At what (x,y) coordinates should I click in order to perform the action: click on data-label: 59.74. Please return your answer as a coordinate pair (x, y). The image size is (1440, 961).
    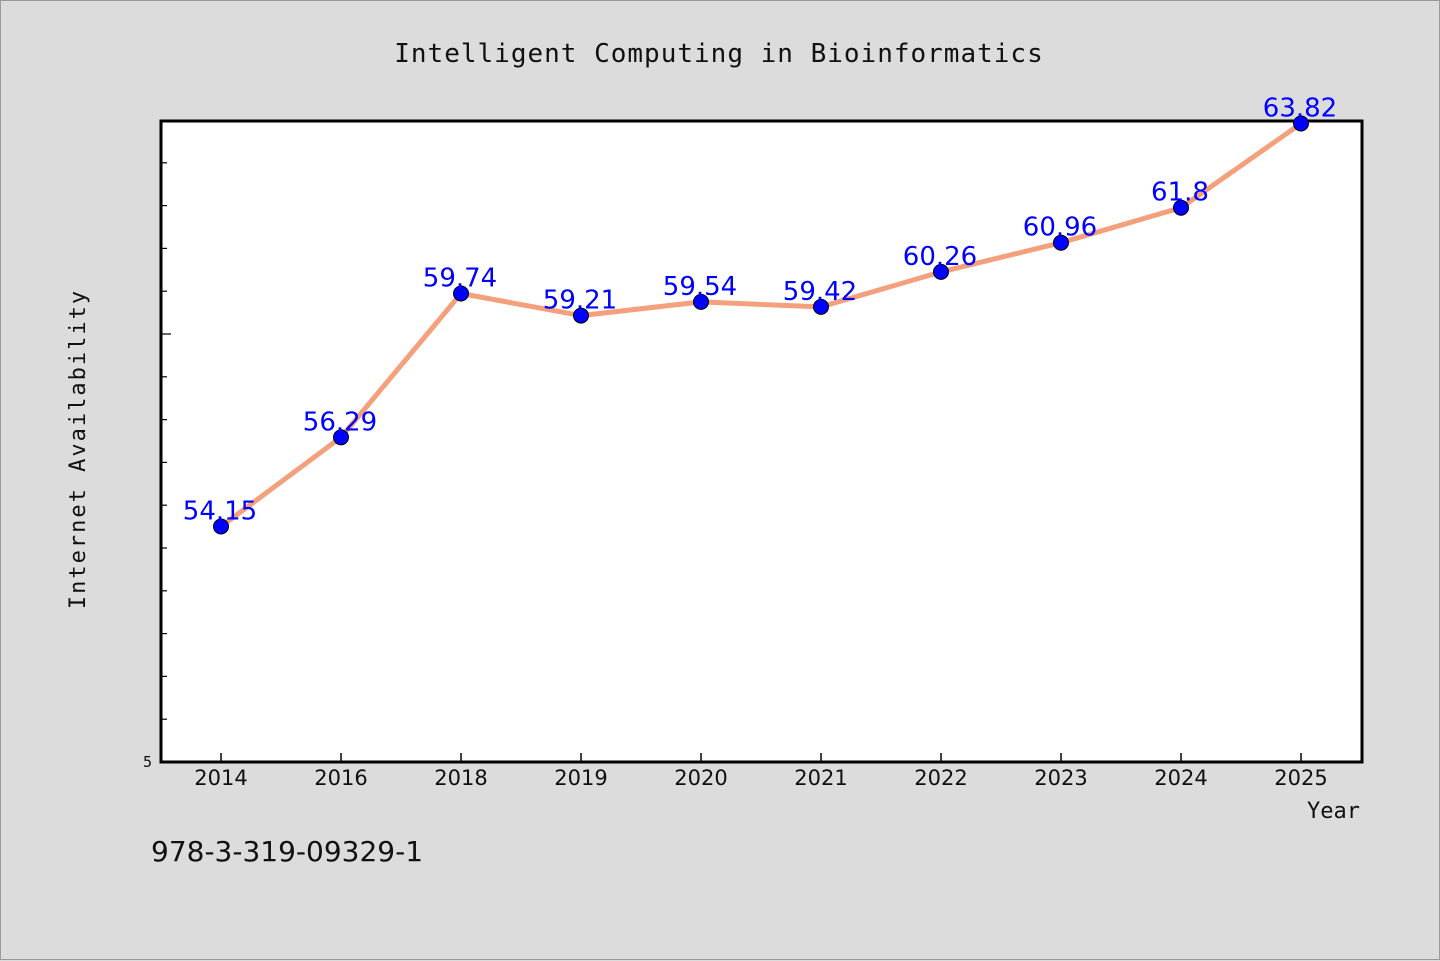
    Looking at the image, I should click on (460, 279).